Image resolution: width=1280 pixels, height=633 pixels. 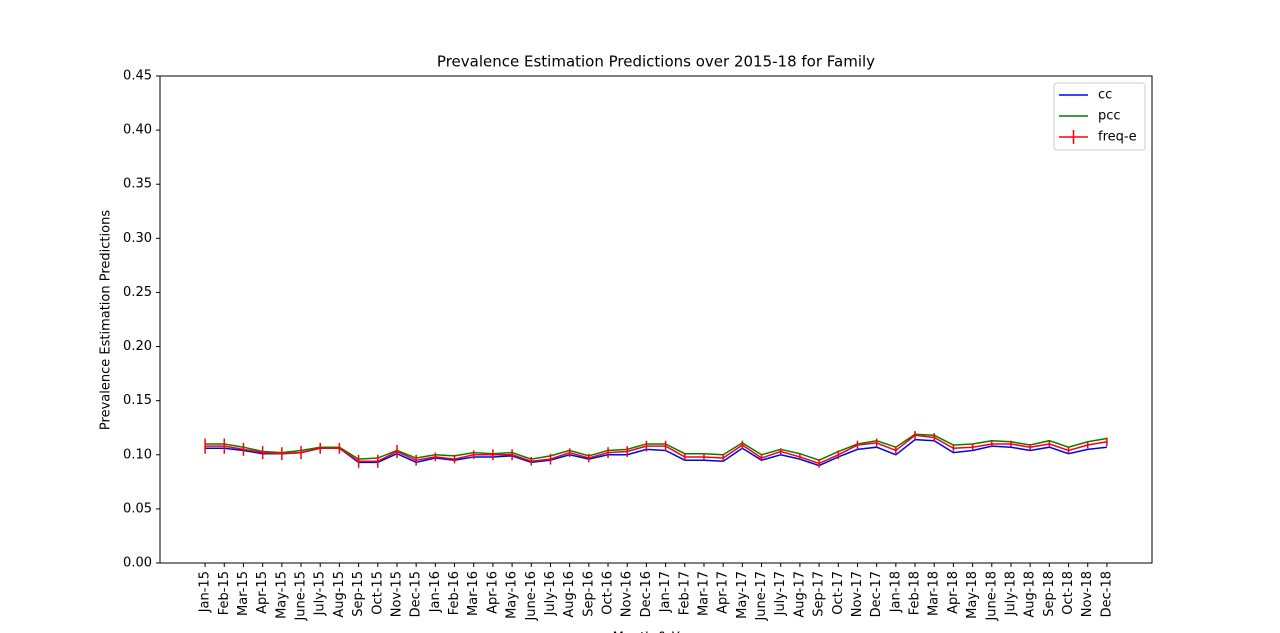 What do you see at coordinates (972, 595) in the screenshot?
I see `x-tick-label: May-18` at bounding box center [972, 595].